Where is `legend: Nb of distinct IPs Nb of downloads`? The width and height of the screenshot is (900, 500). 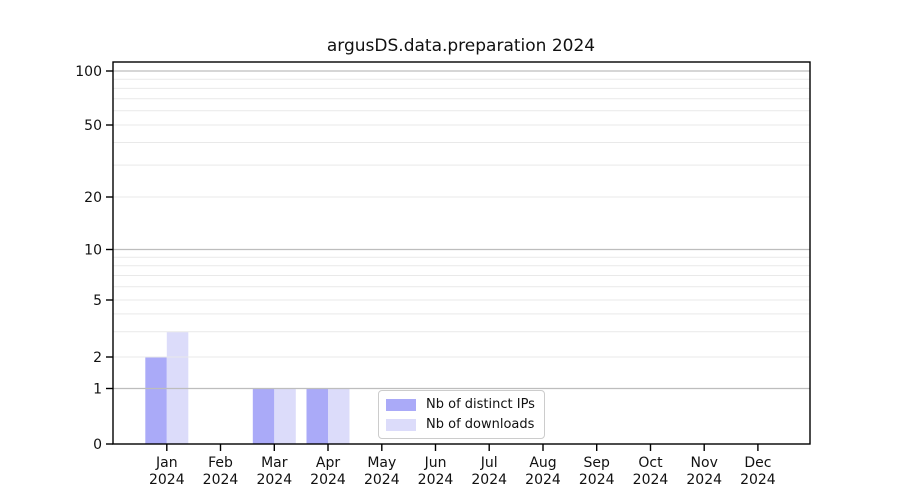
legend: Nb of distinct IPs Nb of downloads is located at coordinates (461, 414).